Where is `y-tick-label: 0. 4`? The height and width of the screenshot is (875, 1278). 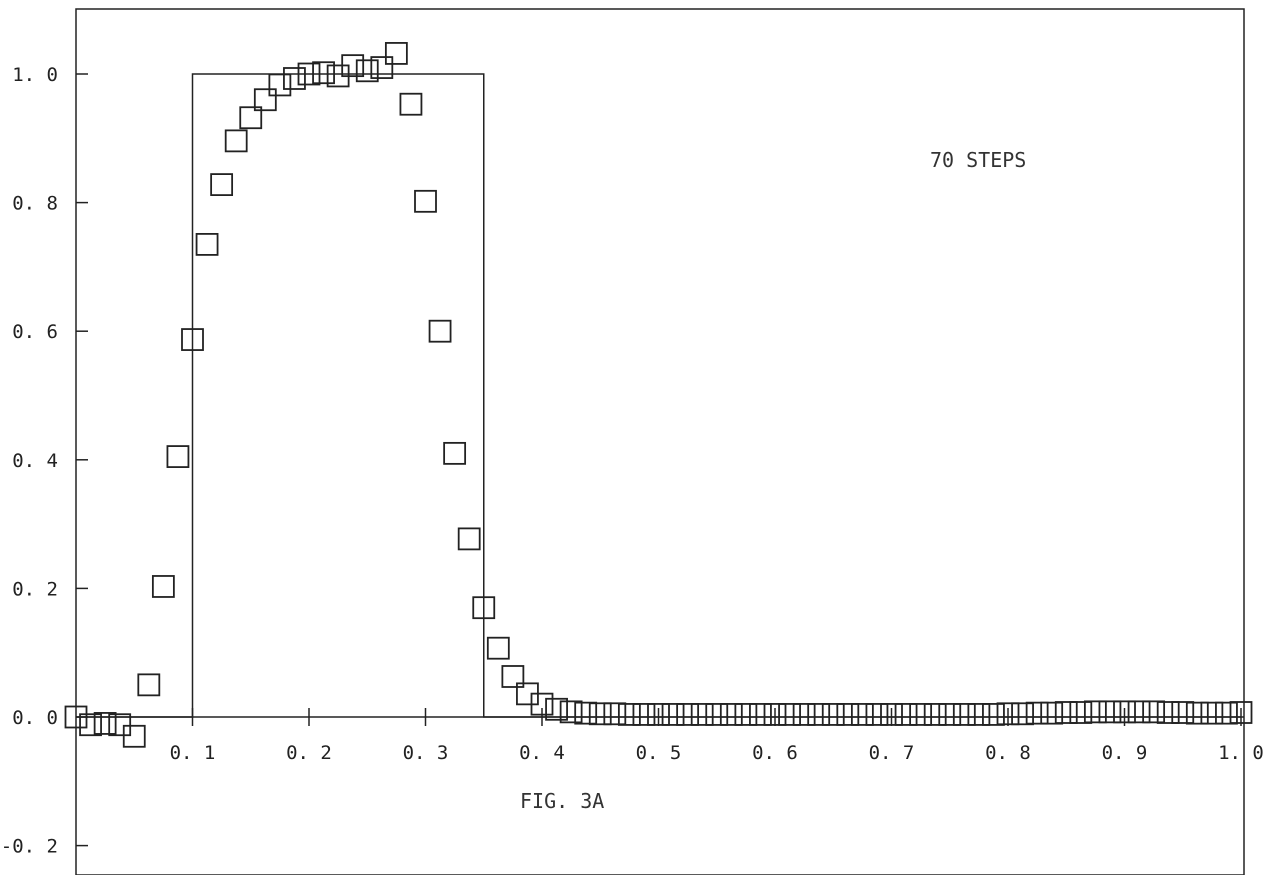 y-tick-label: 0. 4 is located at coordinates (35, 461).